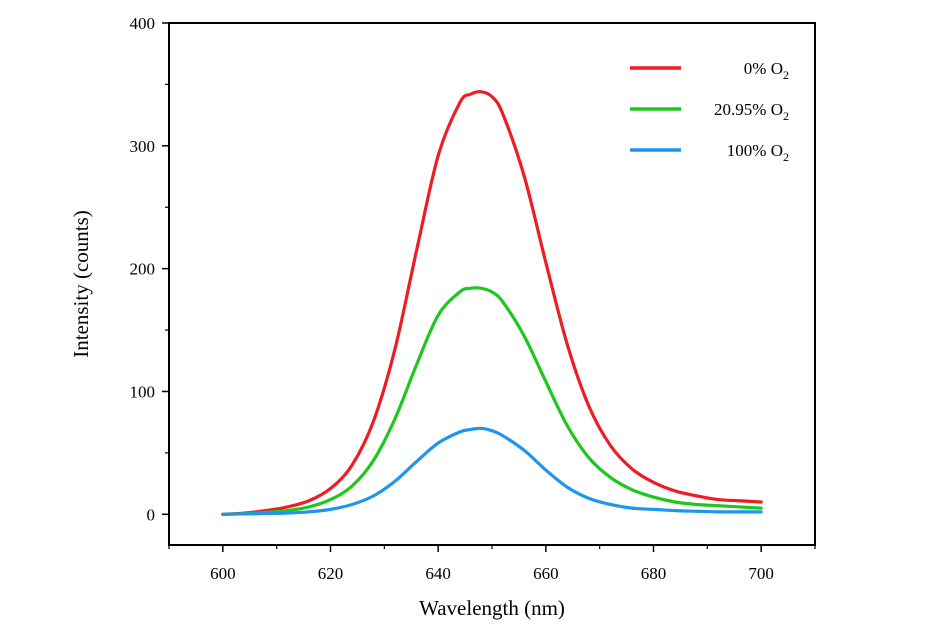 This screenshot has width=945, height=630. What do you see at coordinates (151, 514) in the screenshot?
I see `y-tick-label: 0` at bounding box center [151, 514].